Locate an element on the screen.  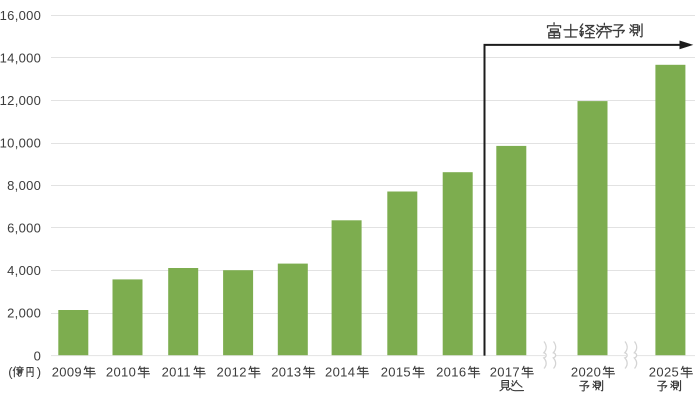
svg-text: 0 is located at coordinates (38, 355).